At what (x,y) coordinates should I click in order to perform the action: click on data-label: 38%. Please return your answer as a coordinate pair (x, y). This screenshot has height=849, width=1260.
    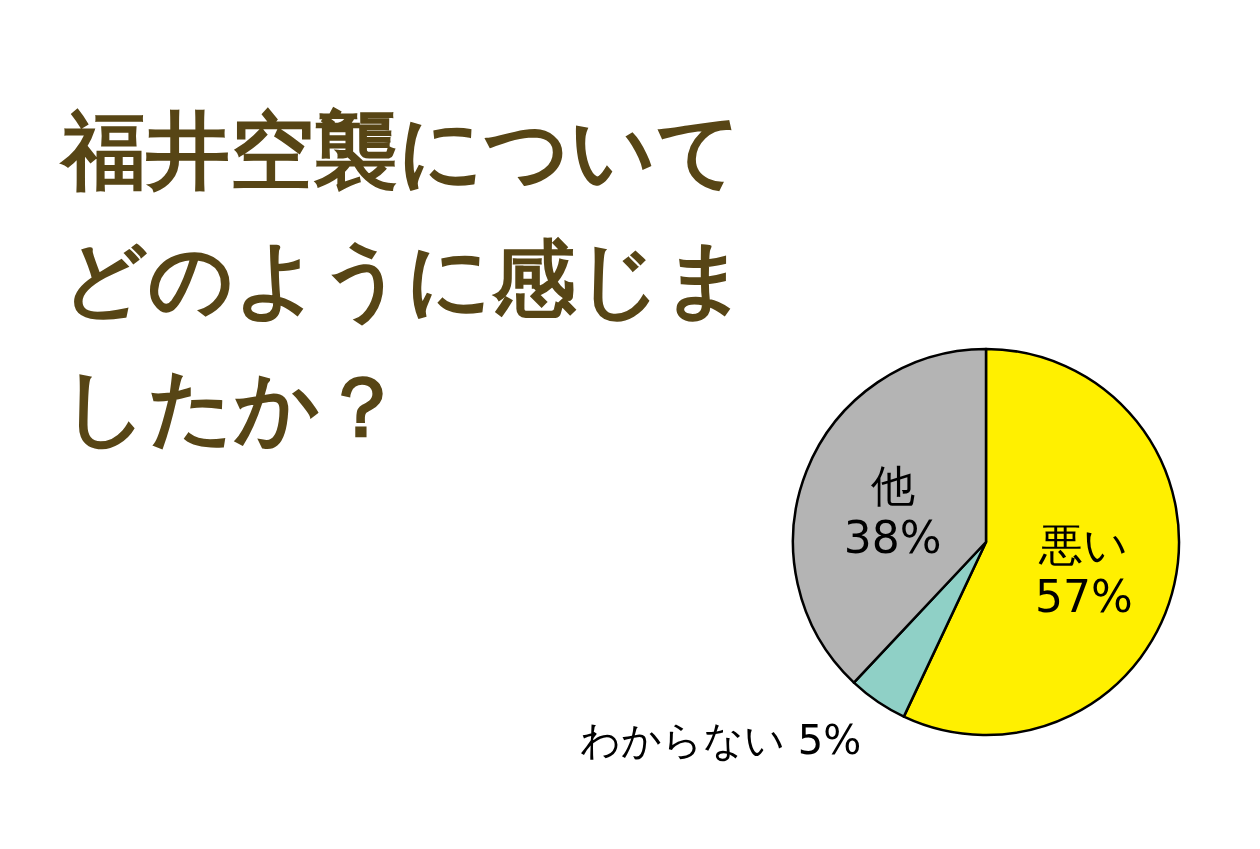
    Looking at the image, I should click on (892, 538).